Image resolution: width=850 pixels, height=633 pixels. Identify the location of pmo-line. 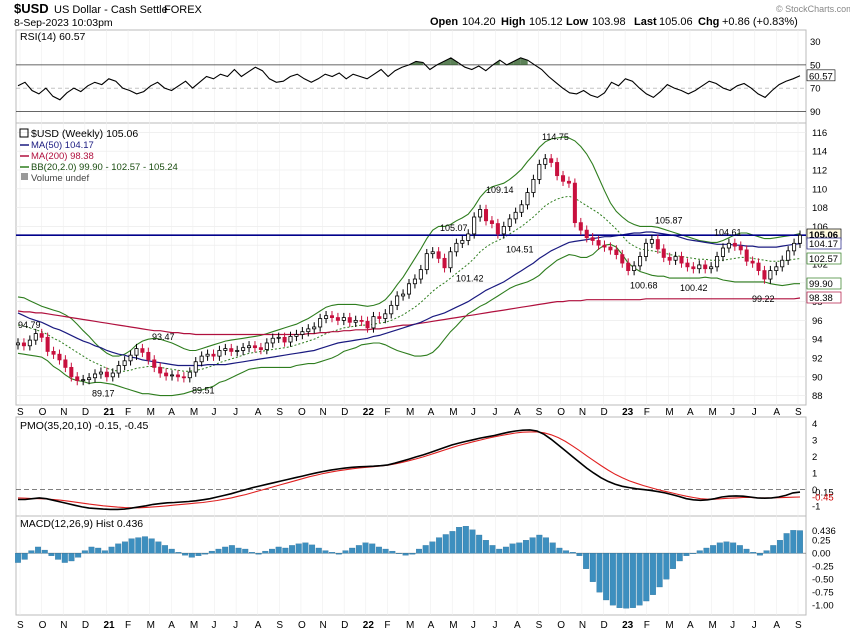
(409, 470).